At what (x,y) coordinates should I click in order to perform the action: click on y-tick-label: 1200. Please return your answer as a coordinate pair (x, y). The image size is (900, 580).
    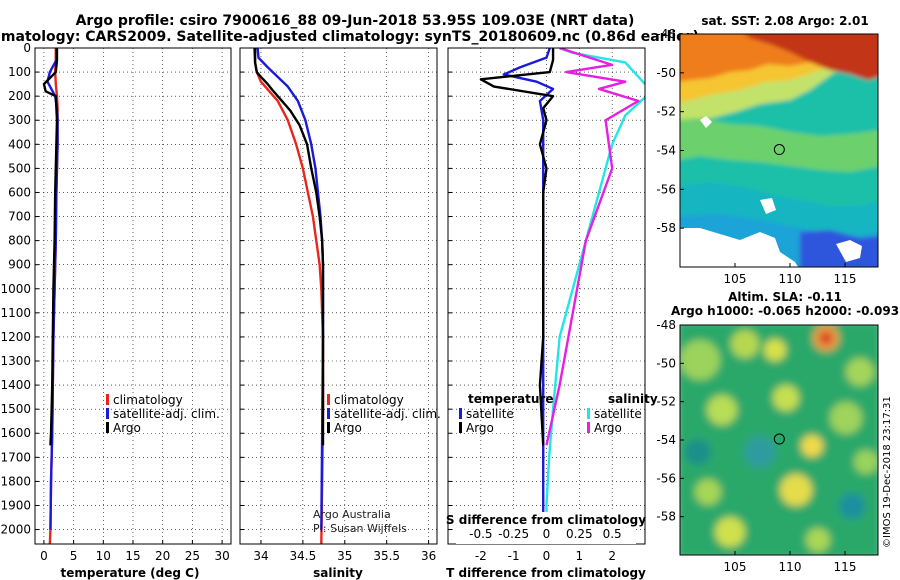
    Looking at the image, I should click on (15, 337).